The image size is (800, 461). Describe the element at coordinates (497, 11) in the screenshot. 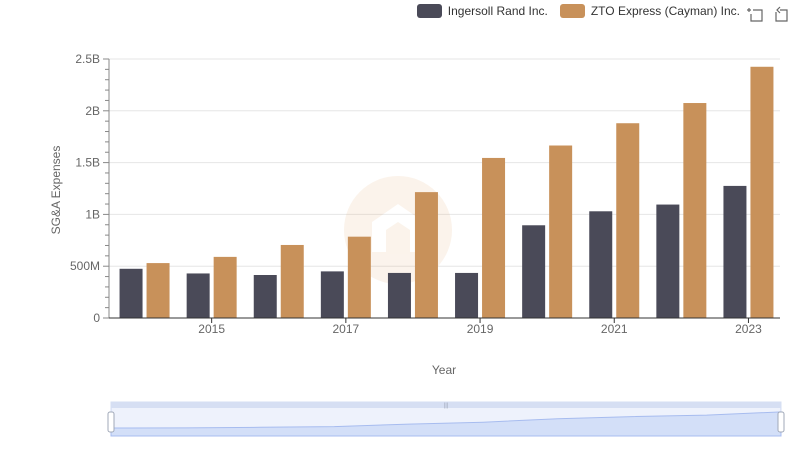

I see `legend-label-ingersoll: Ingersoll Rand Inc.` at that location.